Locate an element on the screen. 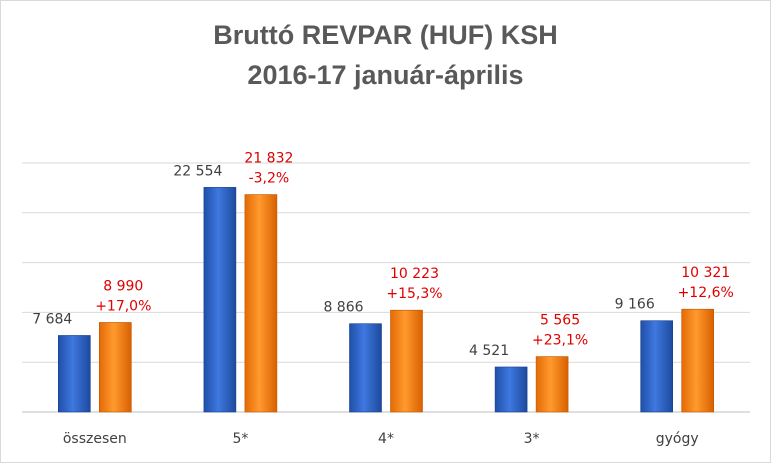 This screenshot has height=463, width=771. data-label-series-2: 21 832 is located at coordinates (268, 159).